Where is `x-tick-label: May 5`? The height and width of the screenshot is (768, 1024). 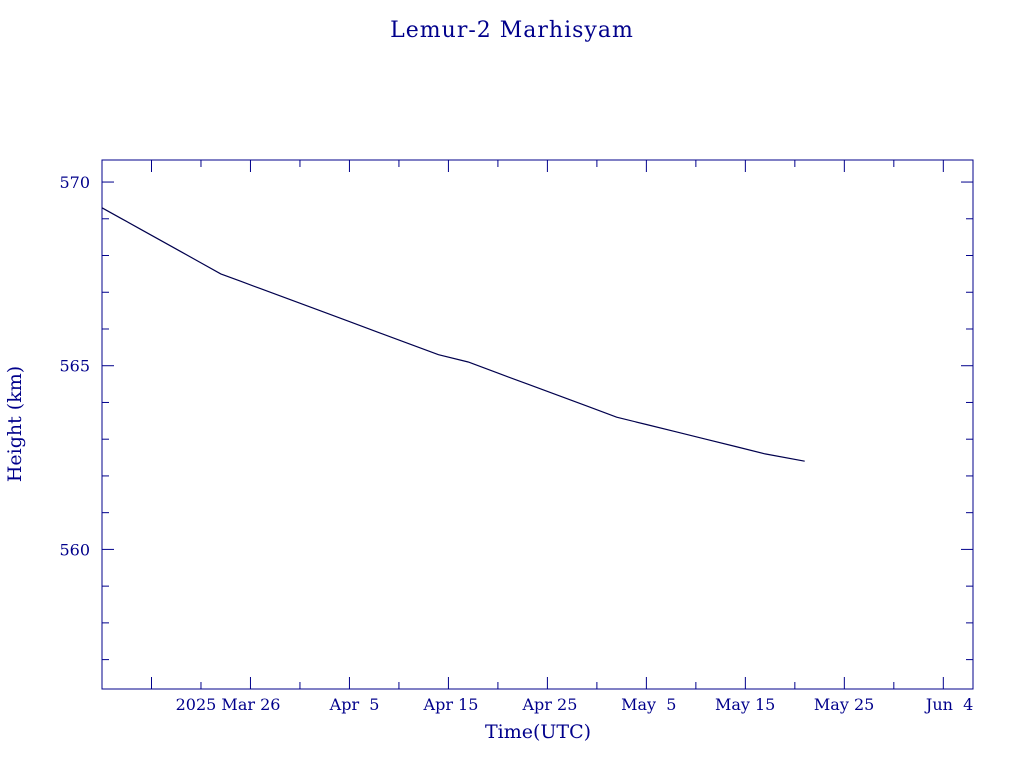 x-tick-label: May 5 is located at coordinates (648, 704).